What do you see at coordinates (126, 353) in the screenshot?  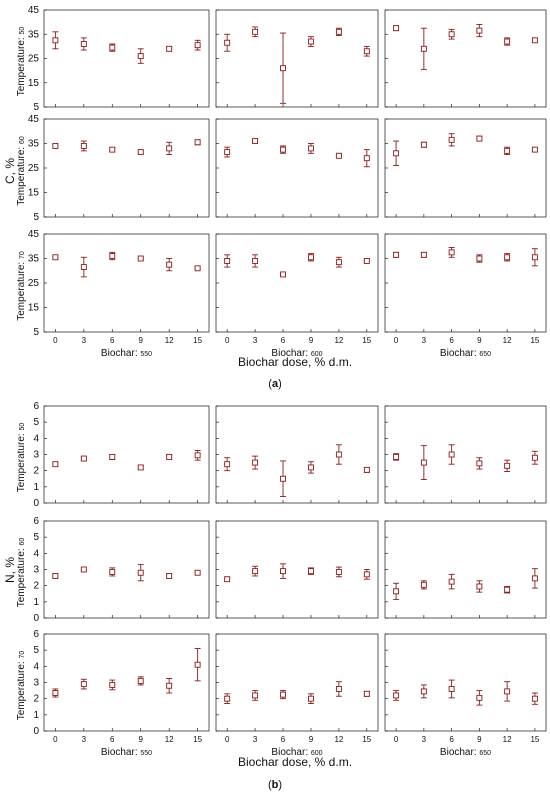 I see `column-label: Biochar: 550` at bounding box center [126, 353].